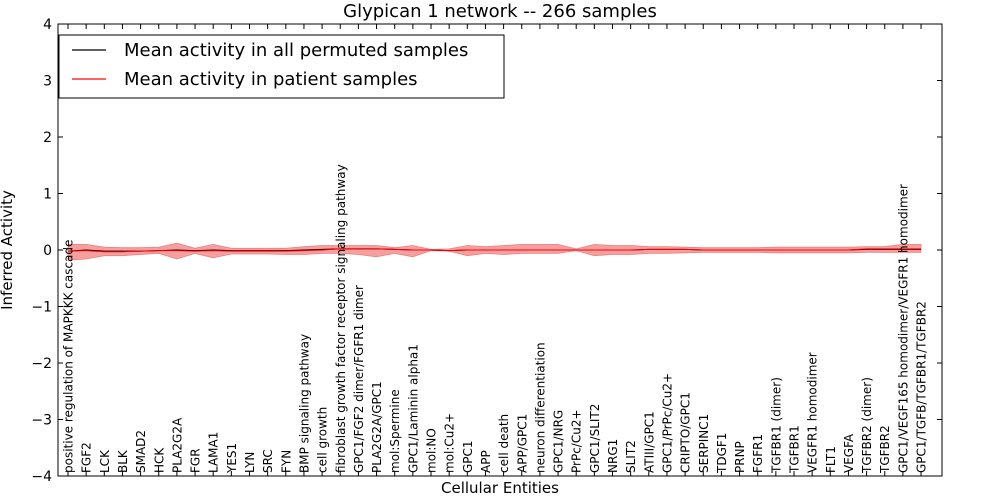 The width and height of the screenshot is (1000, 500). Describe the element at coordinates (271, 79) in the screenshot. I see `legend-label-patient: Mean activity in patient samples` at that location.